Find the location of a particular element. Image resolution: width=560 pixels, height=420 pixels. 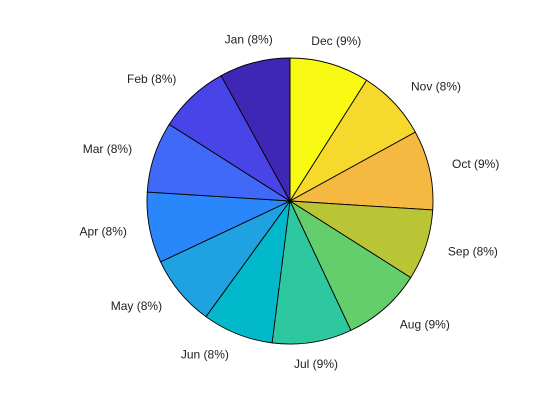

pie-label-nov: Nov (8%) is located at coordinates (436, 87).